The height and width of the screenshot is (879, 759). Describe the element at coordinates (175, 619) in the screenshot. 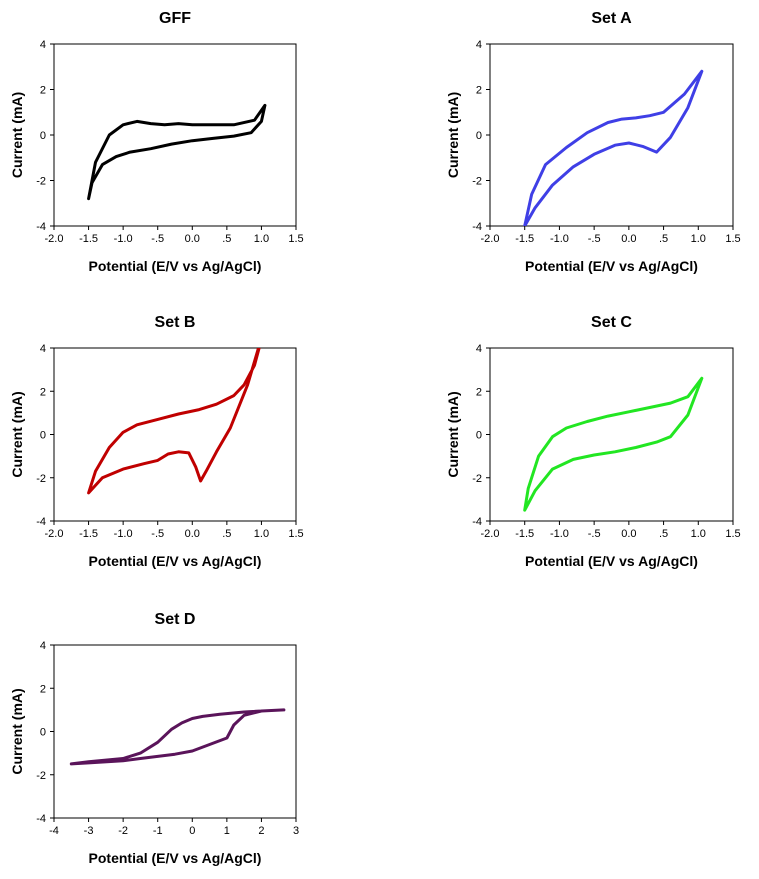

I see `chart-title: Set D` at that location.